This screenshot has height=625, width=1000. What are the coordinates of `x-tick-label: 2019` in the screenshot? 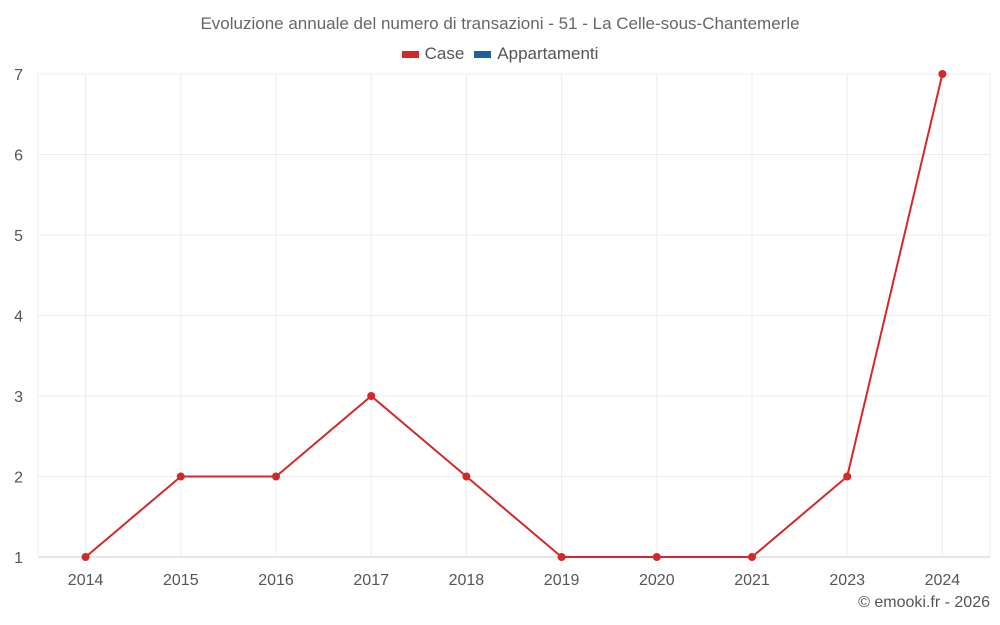 It's located at (562, 580).